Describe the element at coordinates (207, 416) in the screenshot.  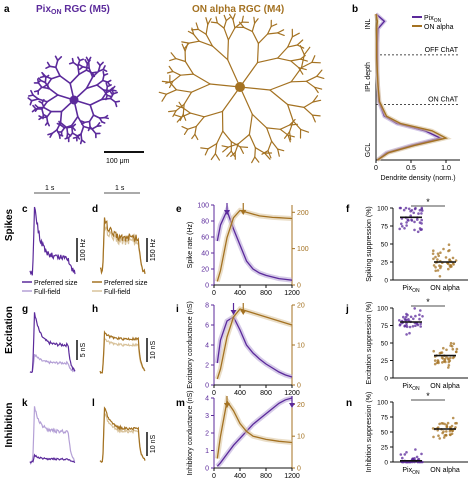
I see `panel-m-left-tick-label: 3` at that location.